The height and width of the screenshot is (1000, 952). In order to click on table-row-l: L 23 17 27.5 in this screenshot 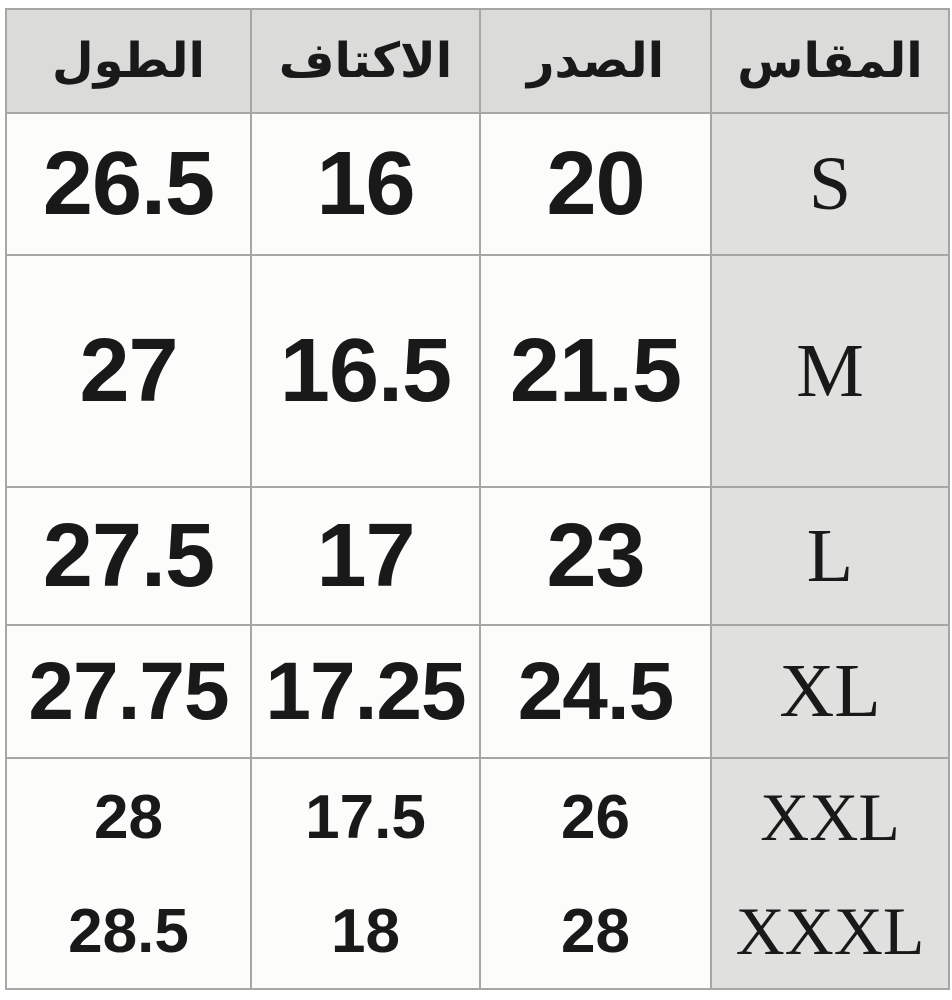, I will do `click(477, 556)`.